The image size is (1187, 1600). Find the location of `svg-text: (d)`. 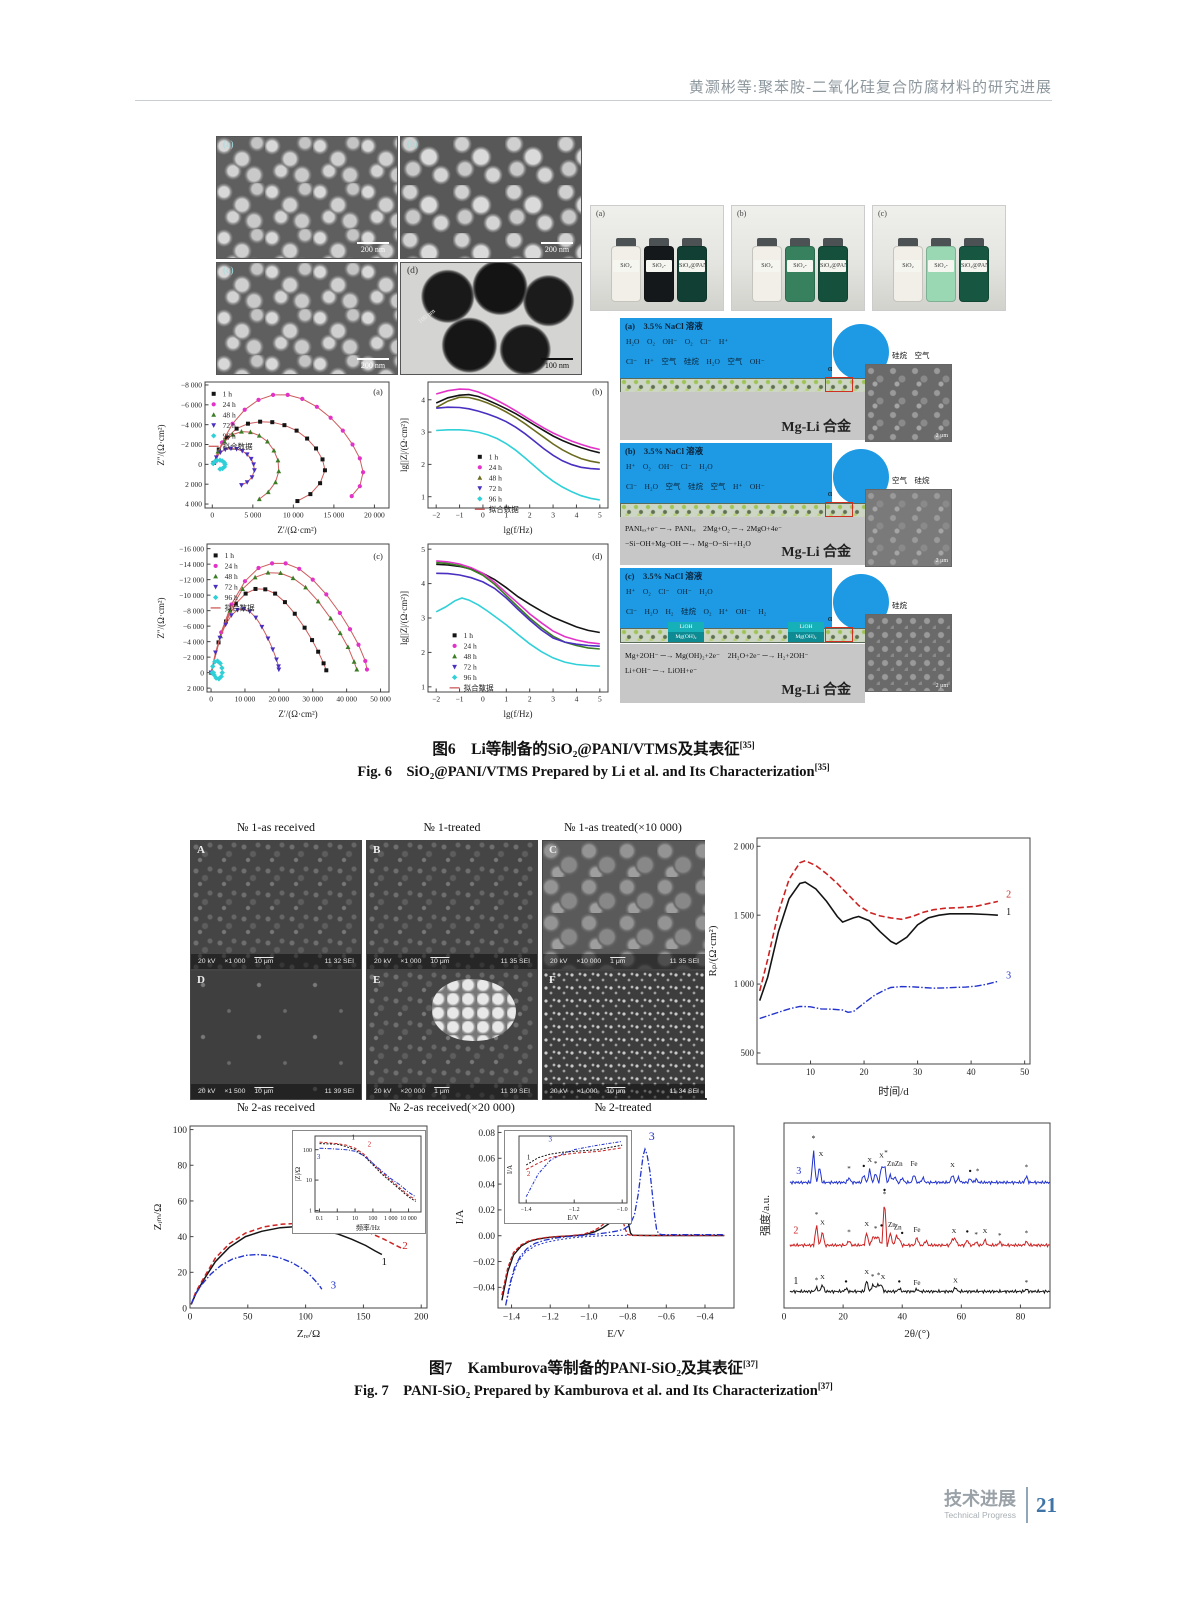

svg-text: (d) is located at coordinates (597, 556).